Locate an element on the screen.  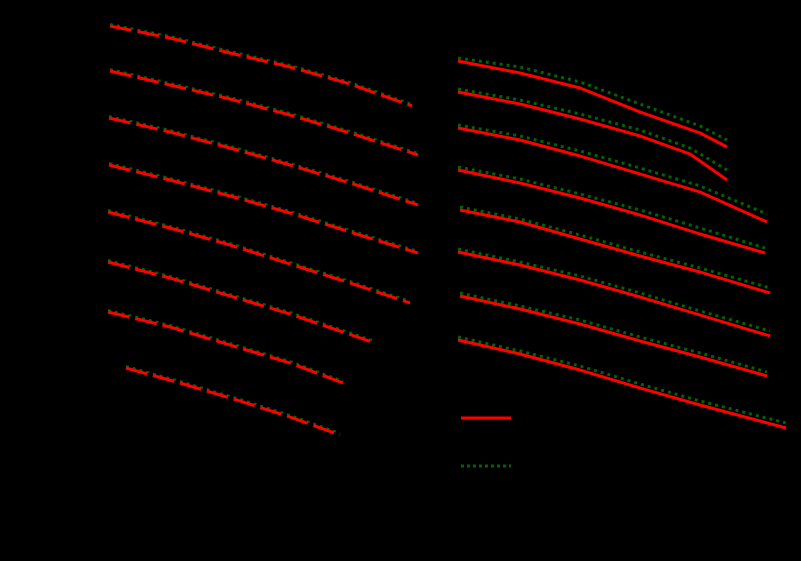
right-series-5-dotted is located at coordinates (615, 247).